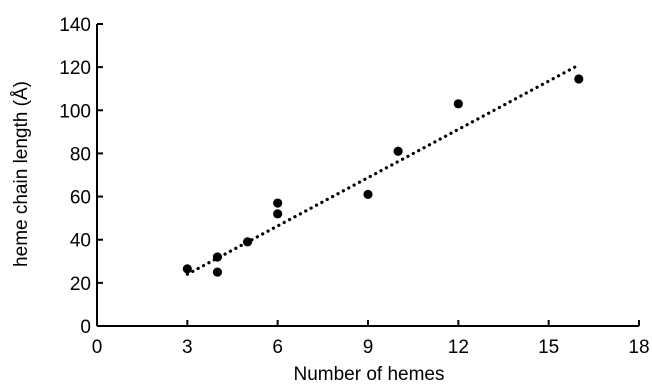  What do you see at coordinates (80, 241) in the screenshot?
I see `y-tick-label: 40` at bounding box center [80, 241].